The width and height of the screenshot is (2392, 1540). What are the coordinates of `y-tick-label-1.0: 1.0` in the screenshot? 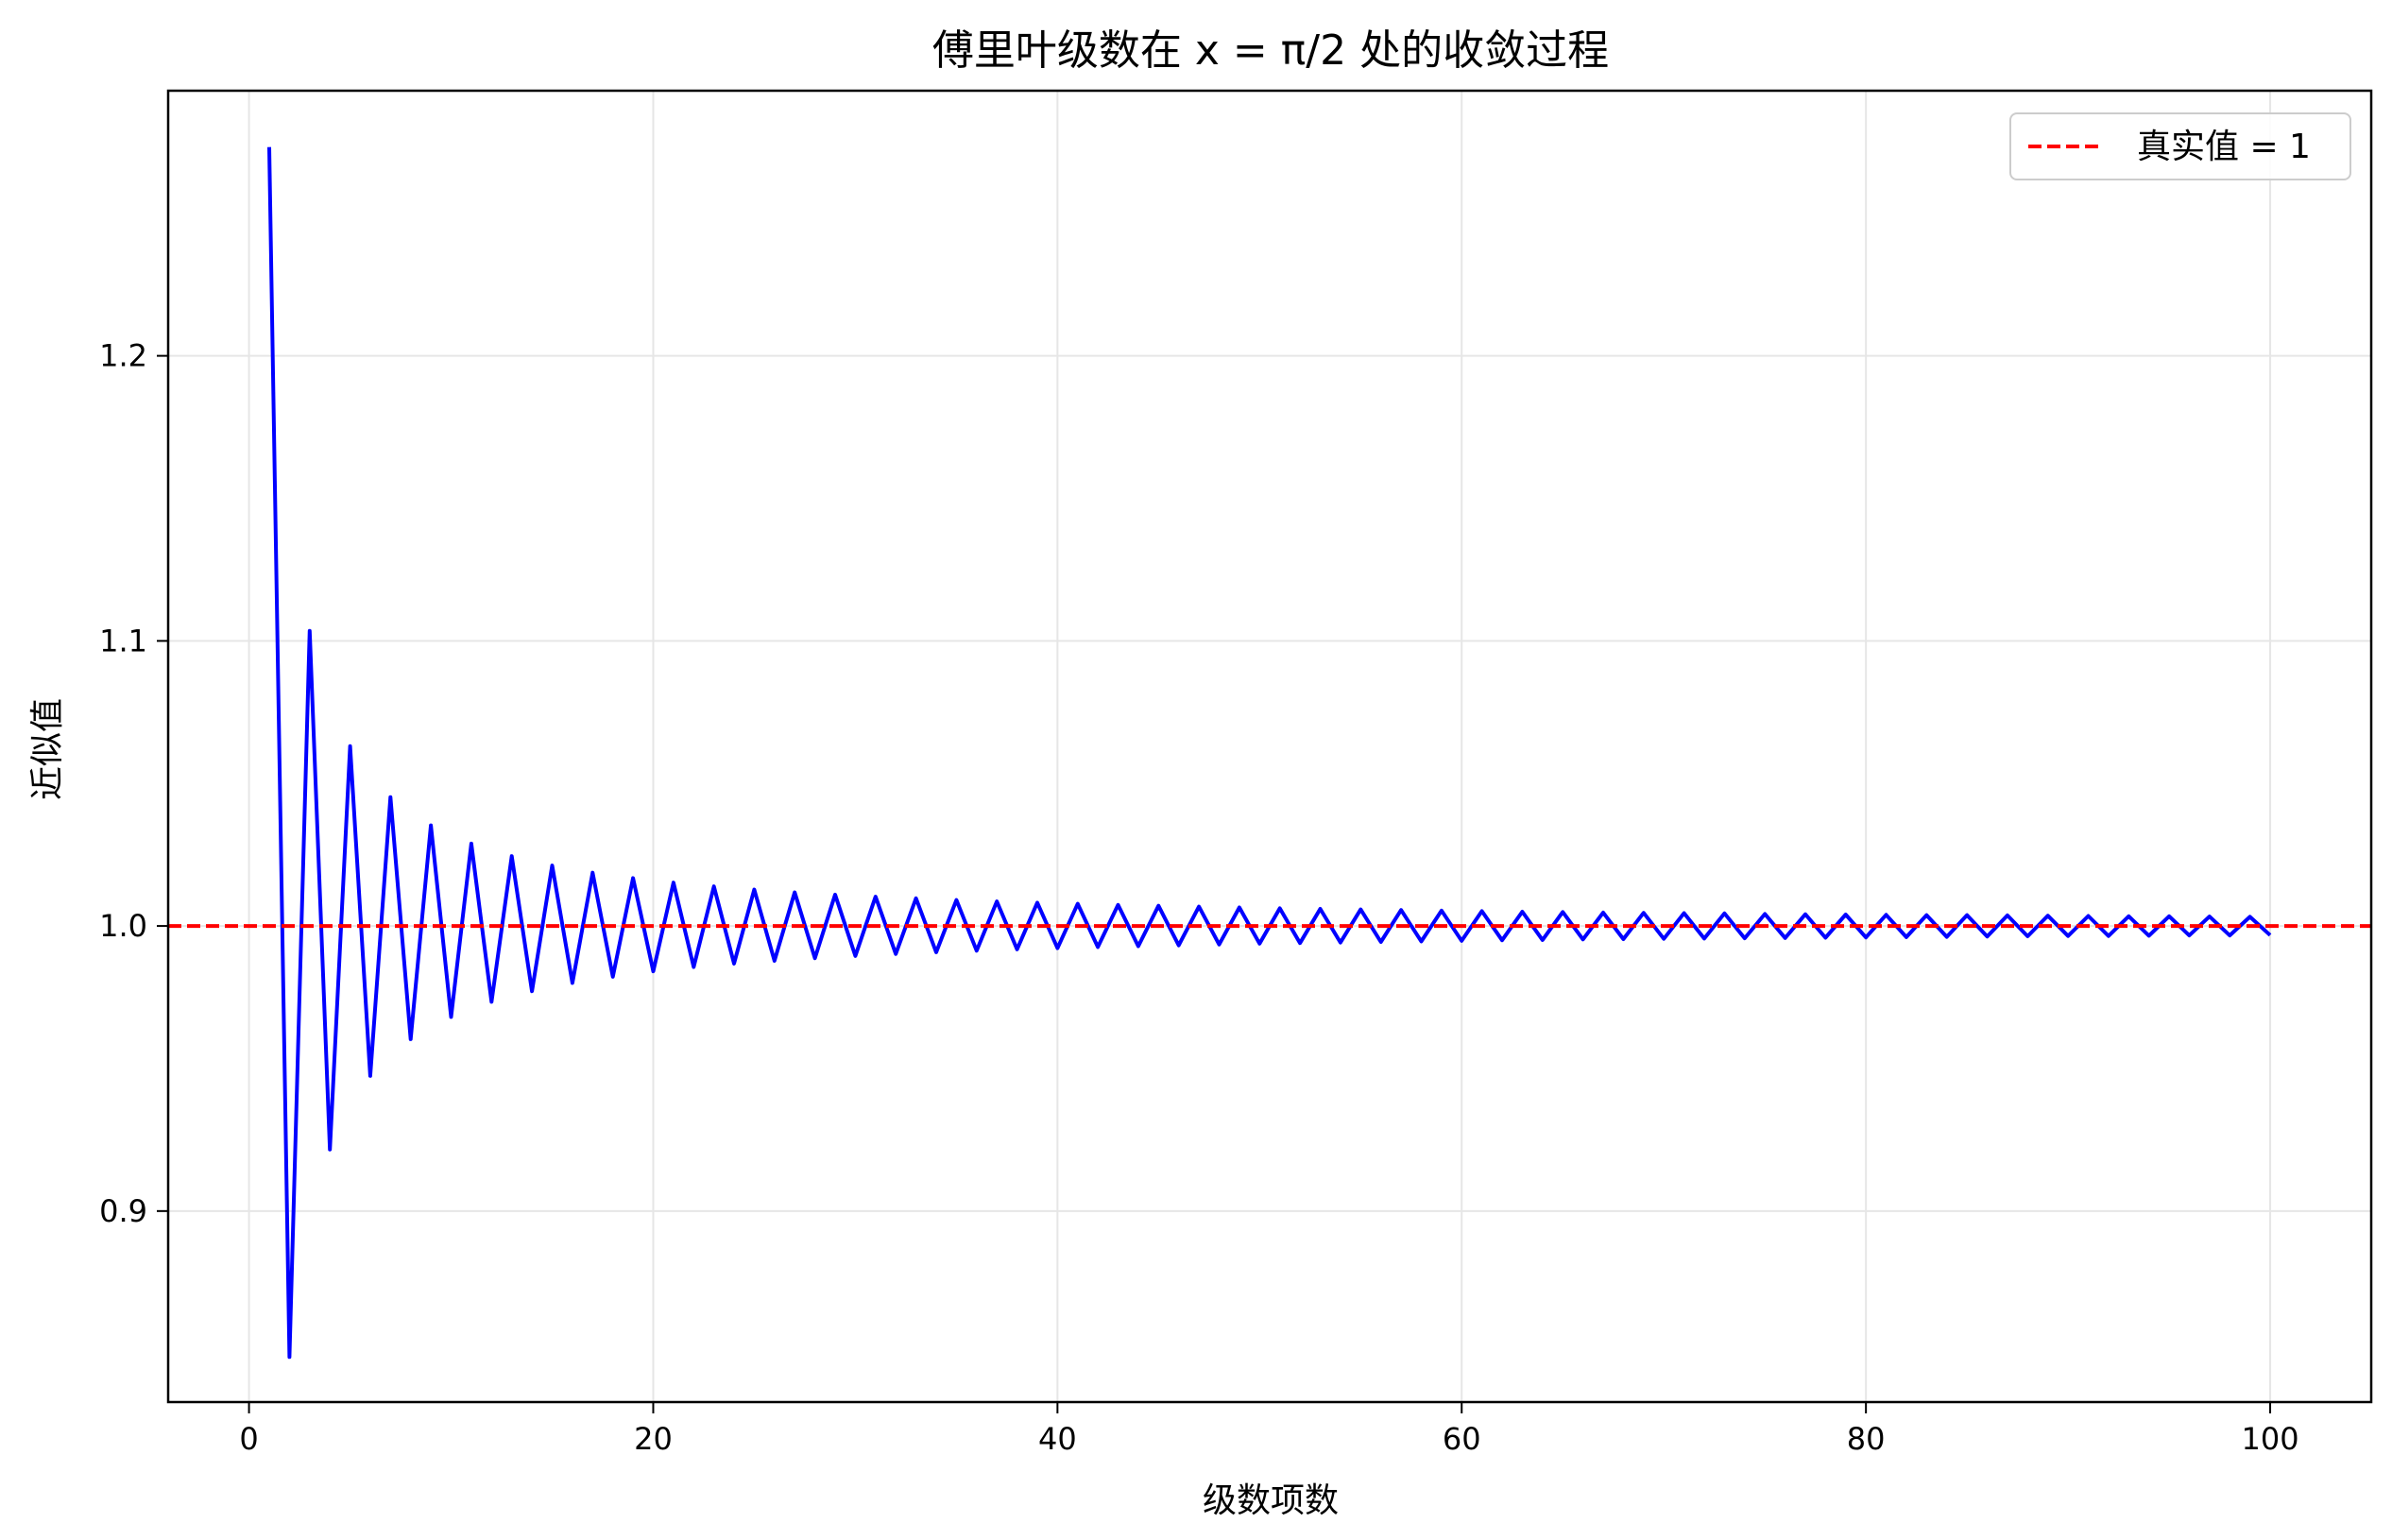 It's located at (123, 926).